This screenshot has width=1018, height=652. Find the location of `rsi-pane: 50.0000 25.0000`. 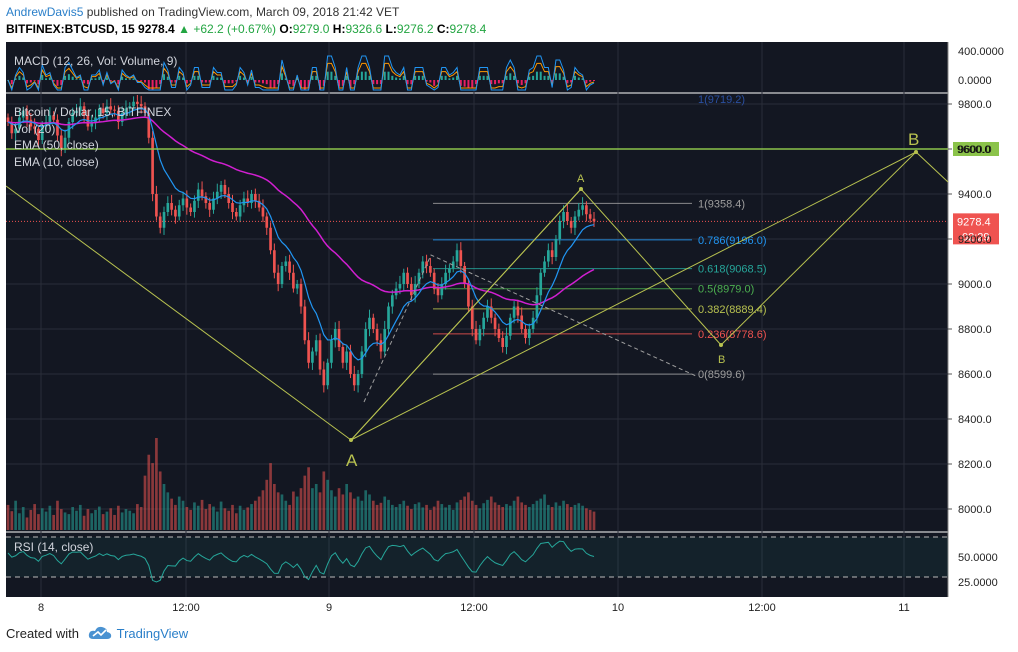

rsi-pane: 50.0000 25.0000 is located at coordinates (502, 562).